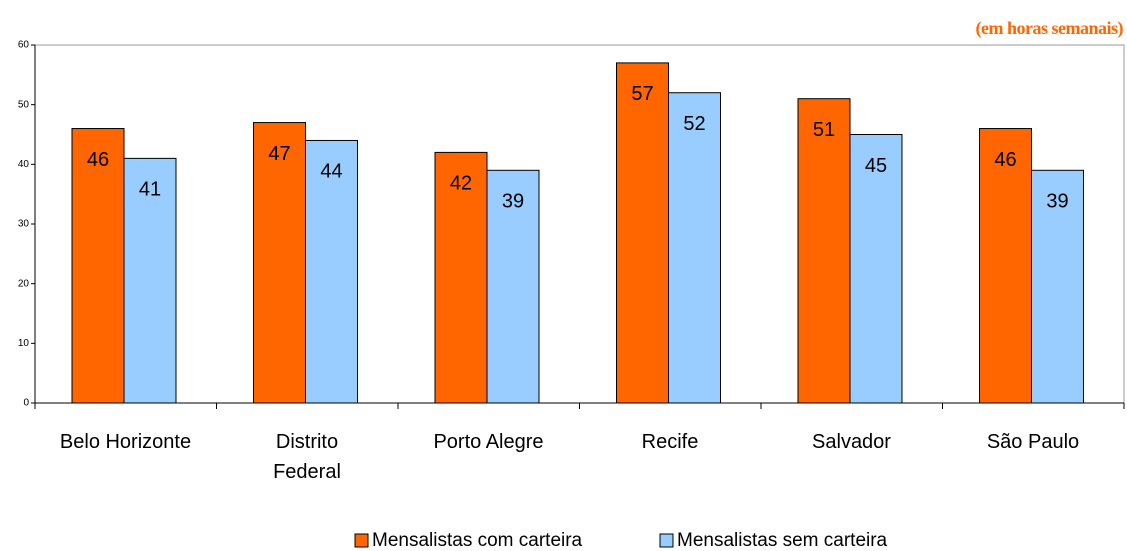 This screenshot has width=1127, height=551. What do you see at coordinates (1033, 442) in the screenshot?
I see `x-tick-label: São Paulo` at bounding box center [1033, 442].